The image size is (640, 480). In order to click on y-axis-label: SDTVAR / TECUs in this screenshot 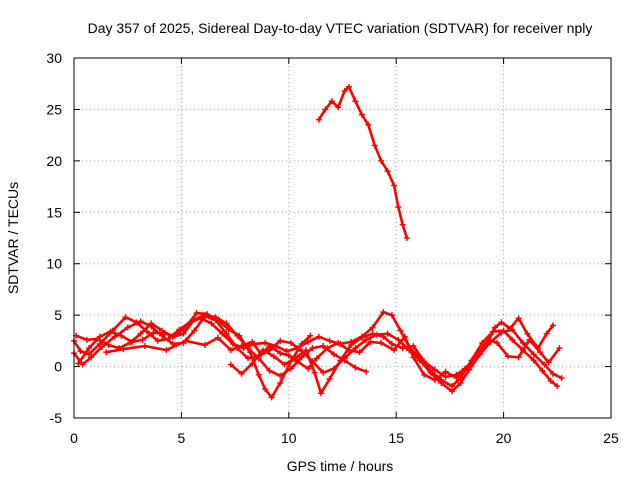, I will do `click(13, 238)`.